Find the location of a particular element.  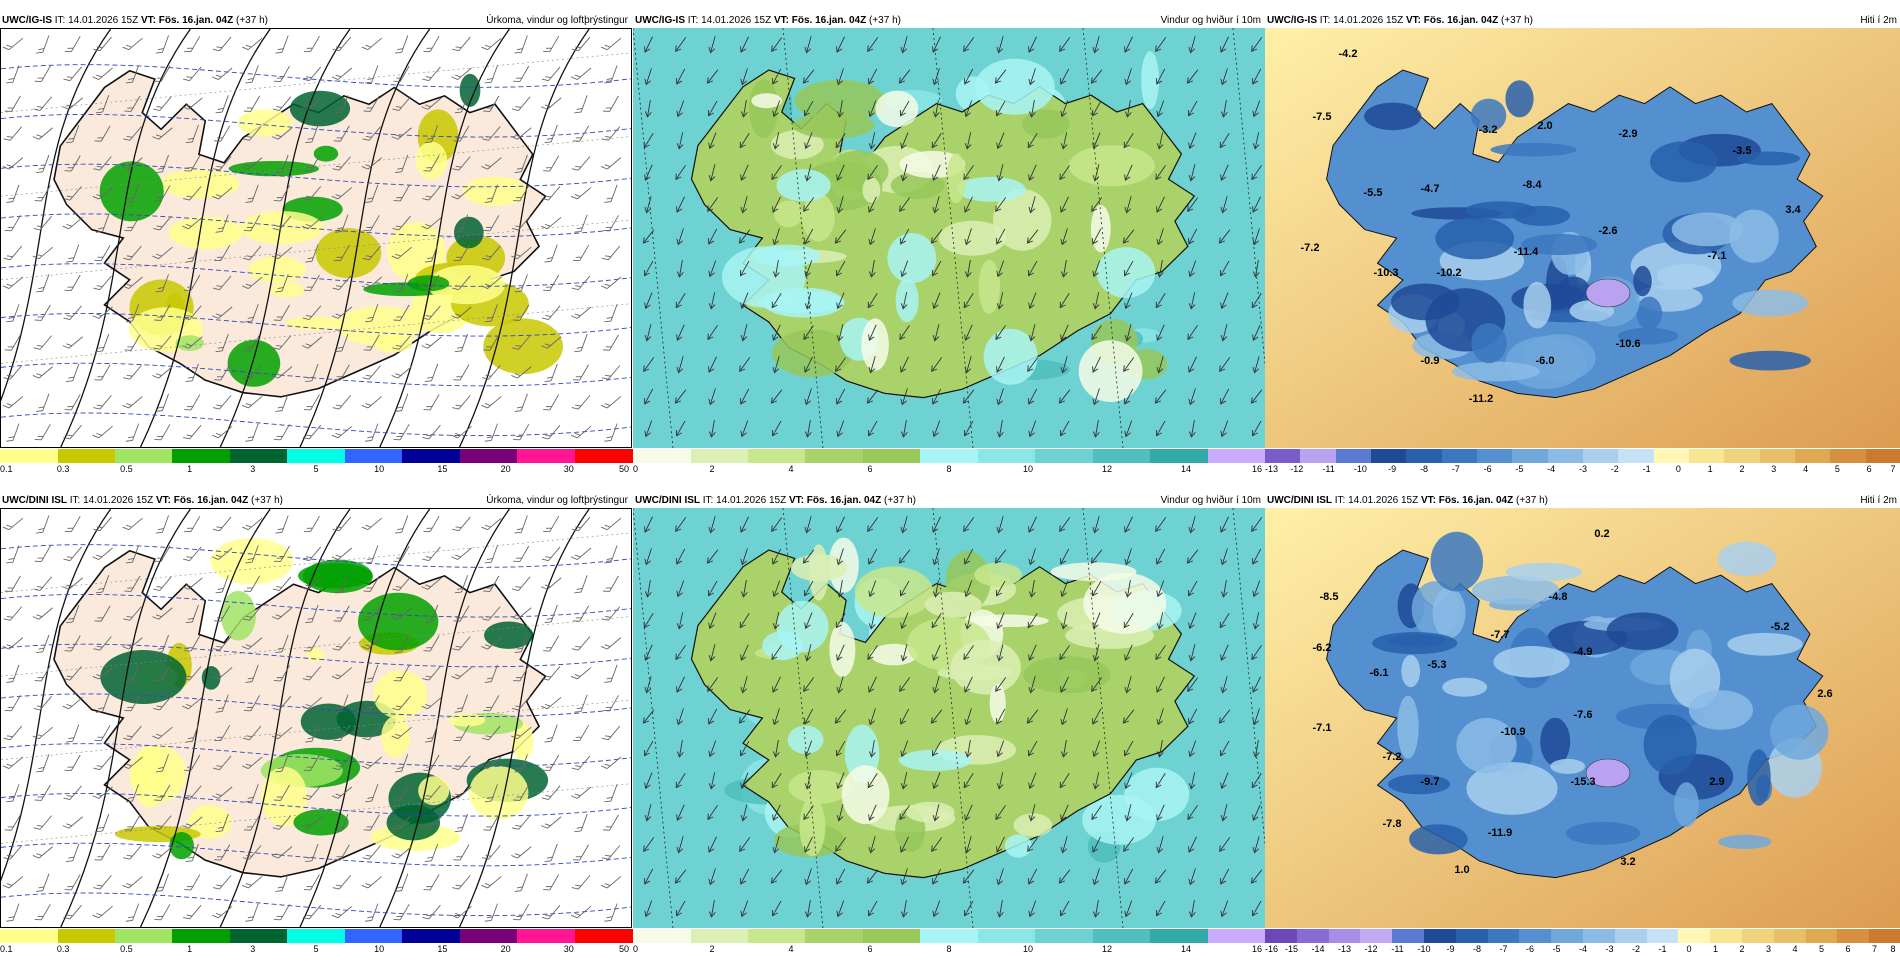

temperature-label: -4.8 is located at coordinates (1558, 597).